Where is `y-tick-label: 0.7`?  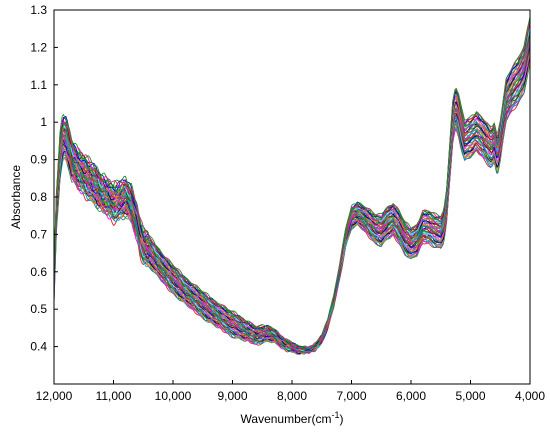 y-tick-label: 0.7 is located at coordinates (38, 234).